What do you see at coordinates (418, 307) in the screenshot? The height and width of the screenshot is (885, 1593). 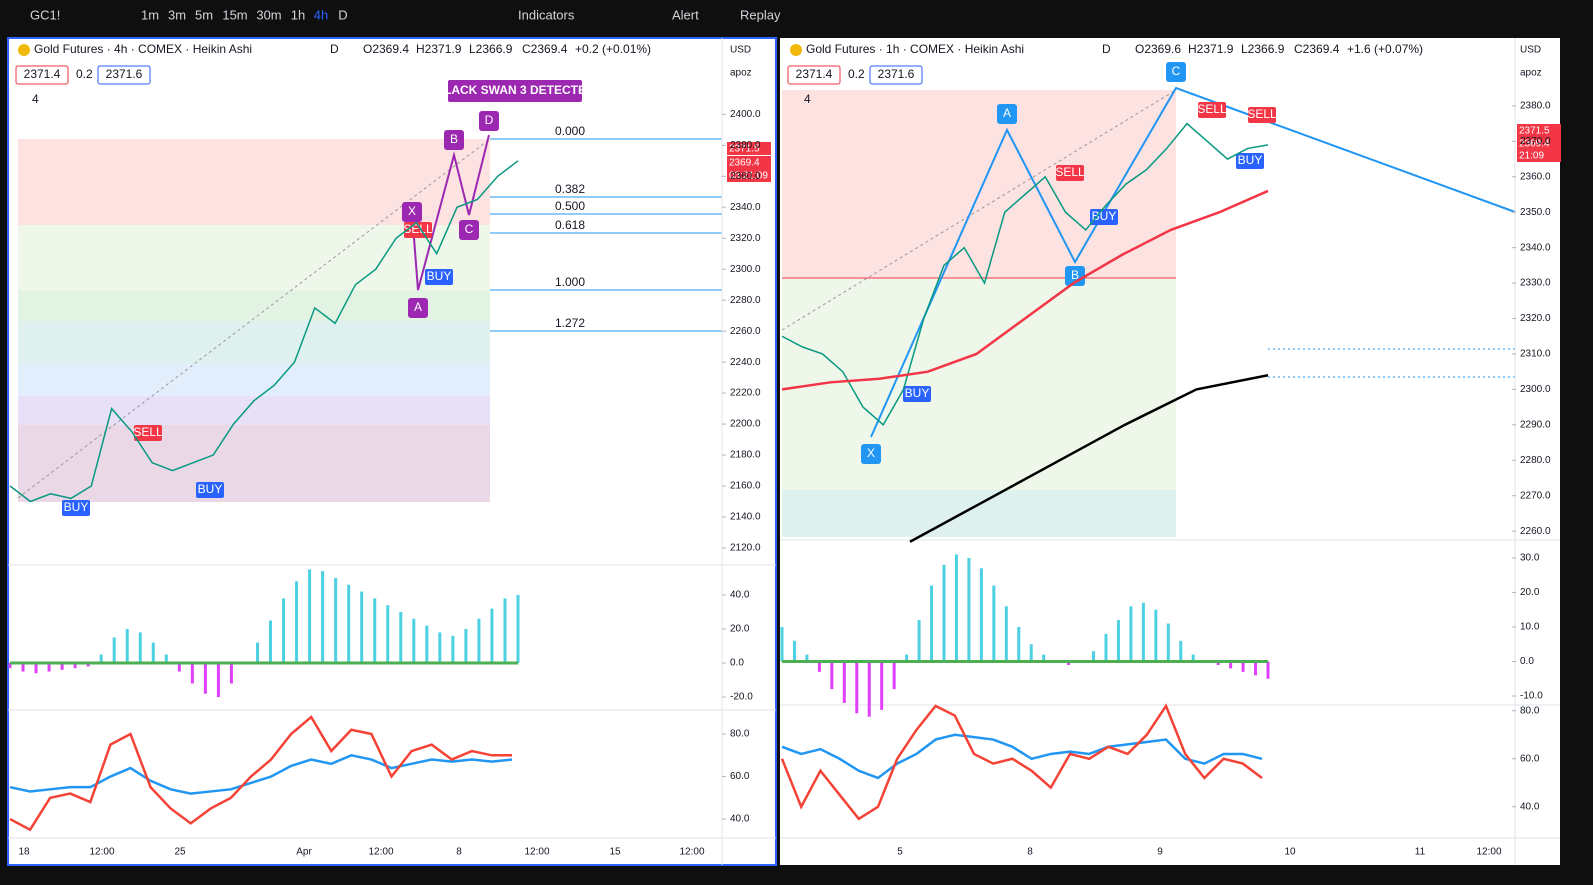 I see `pattern-point: A` at bounding box center [418, 307].